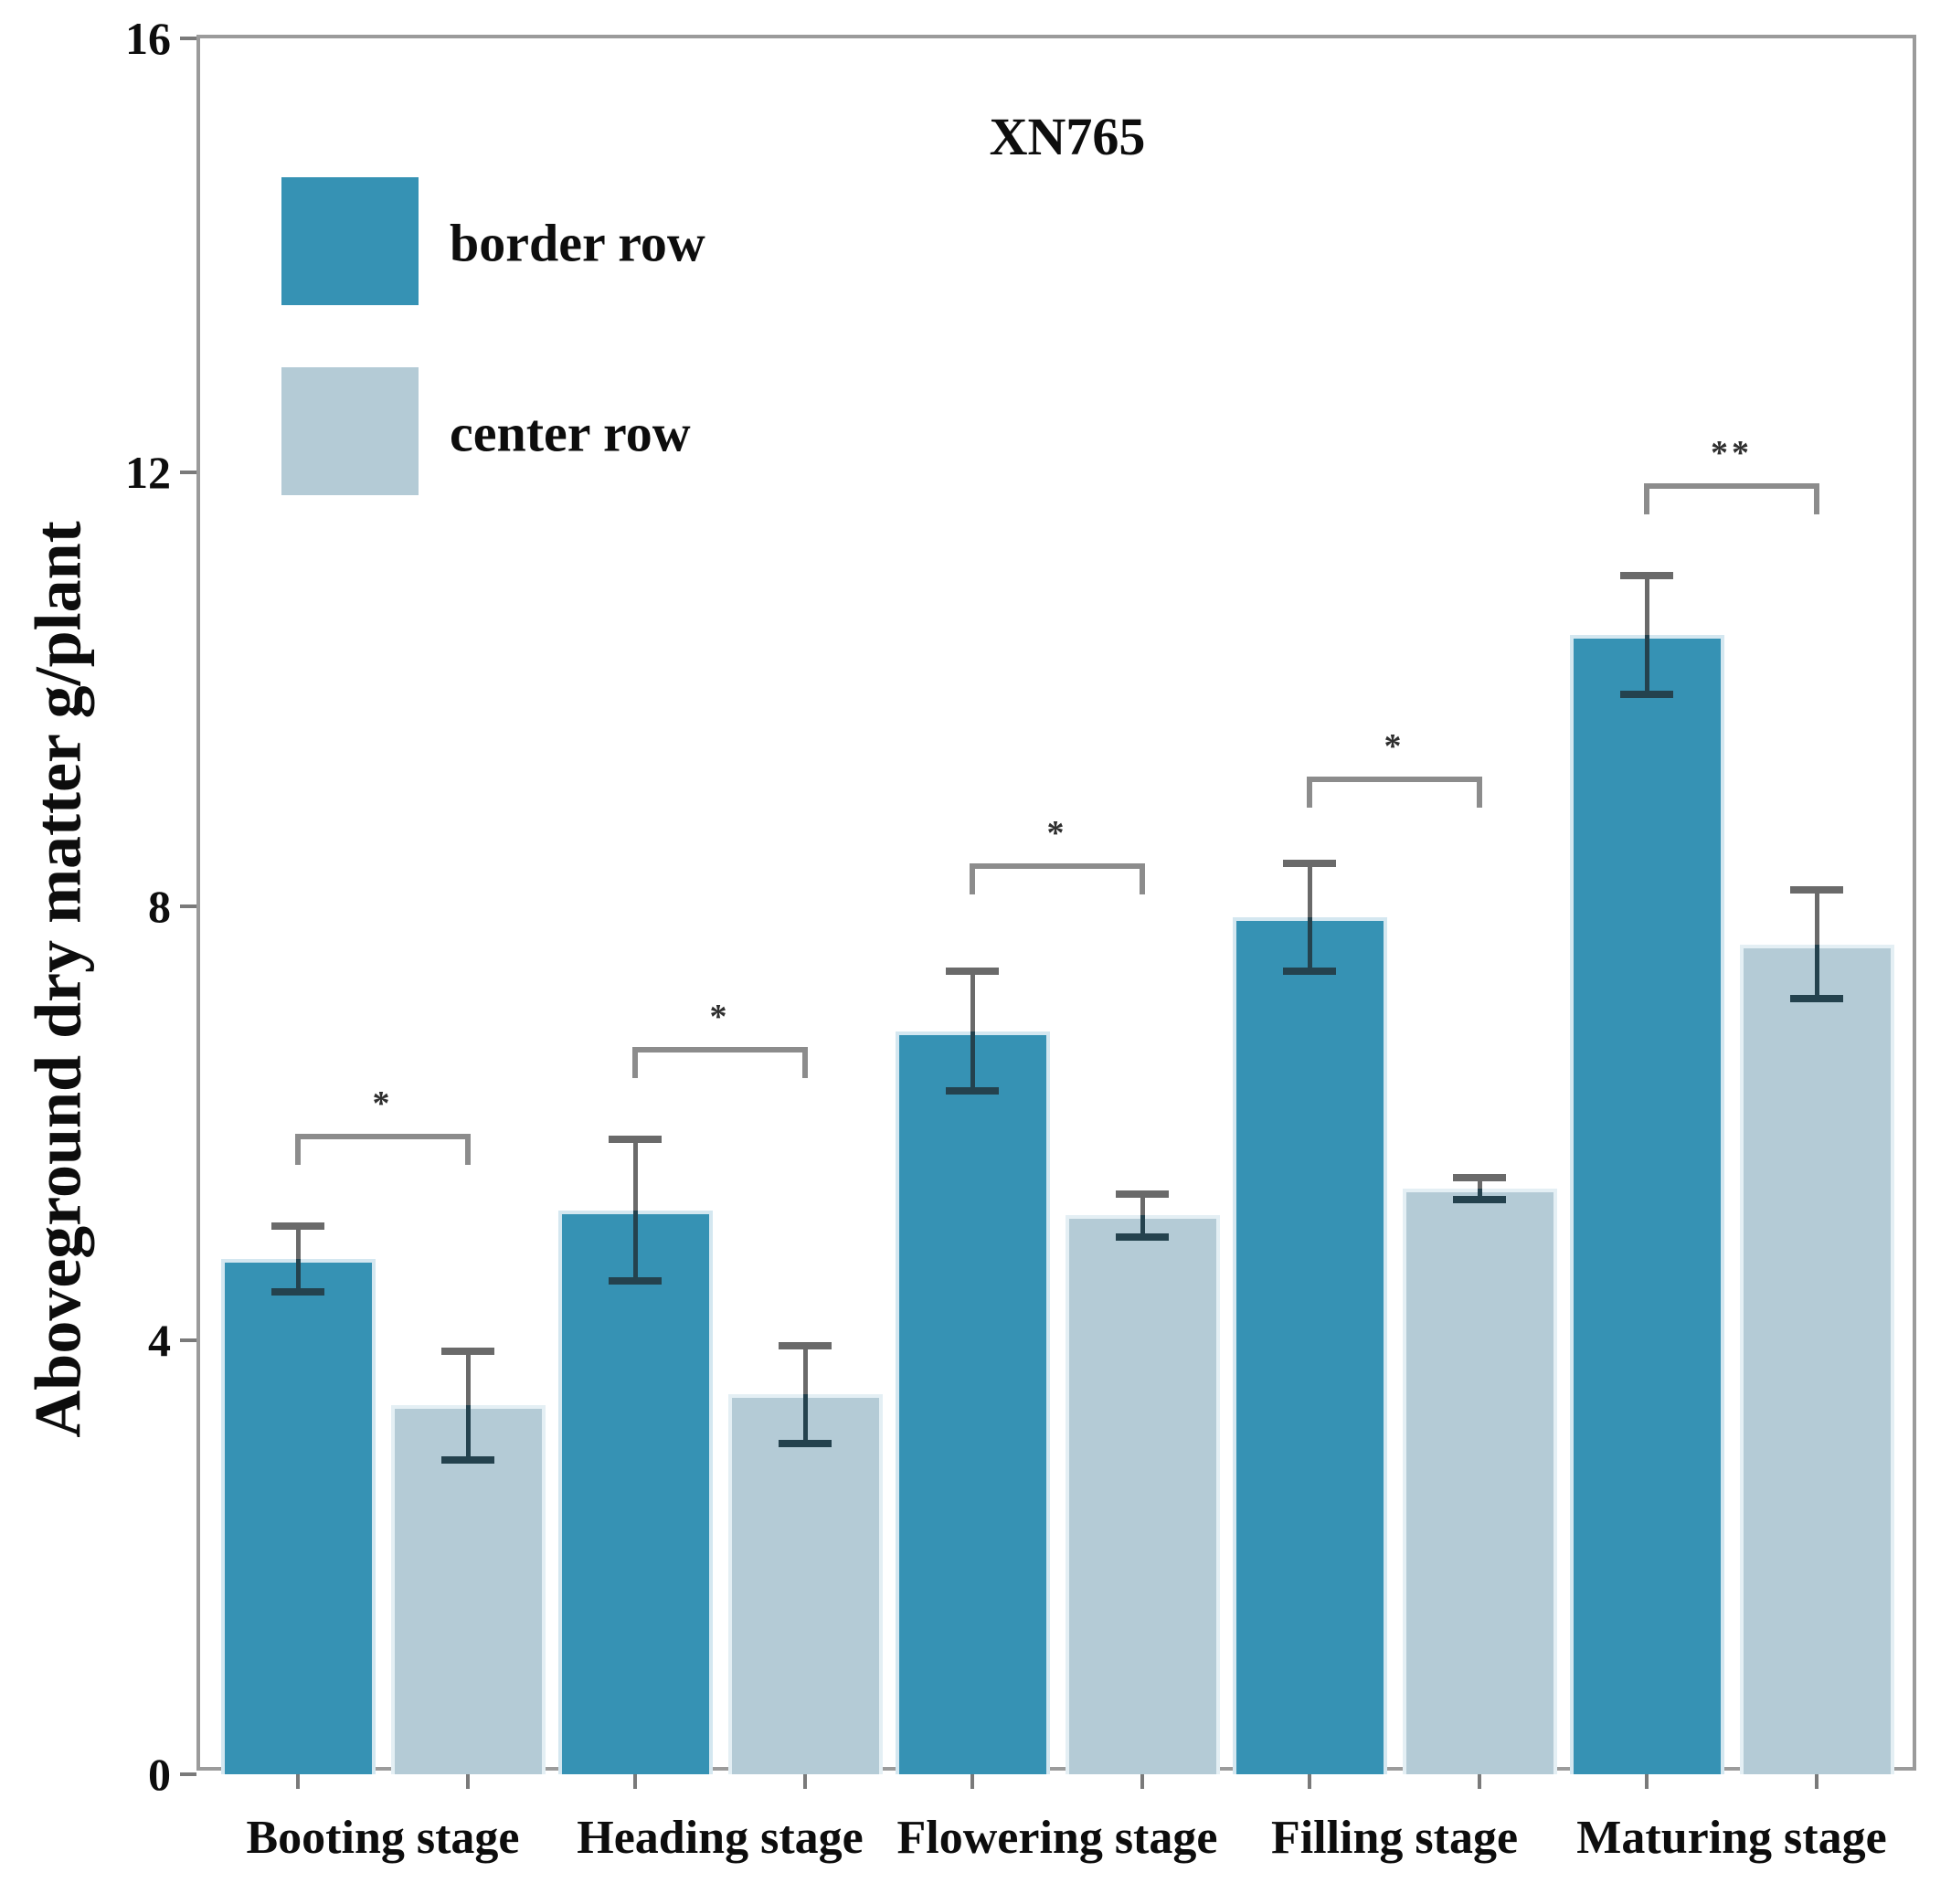 Image resolution: width=1951 pixels, height=1904 pixels. Describe the element at coordinates (720, 1838) in the screenshot. I see `x-category-label: Heading stage` at that location.